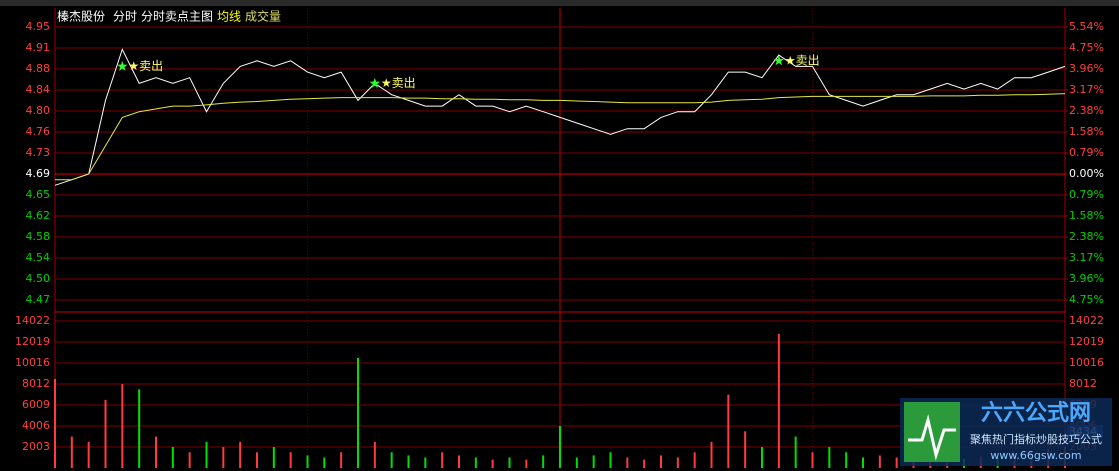 The width and height of the screenshot is (1119, 471). I want to click on y-tick-label: 2003, so click(36, 446).